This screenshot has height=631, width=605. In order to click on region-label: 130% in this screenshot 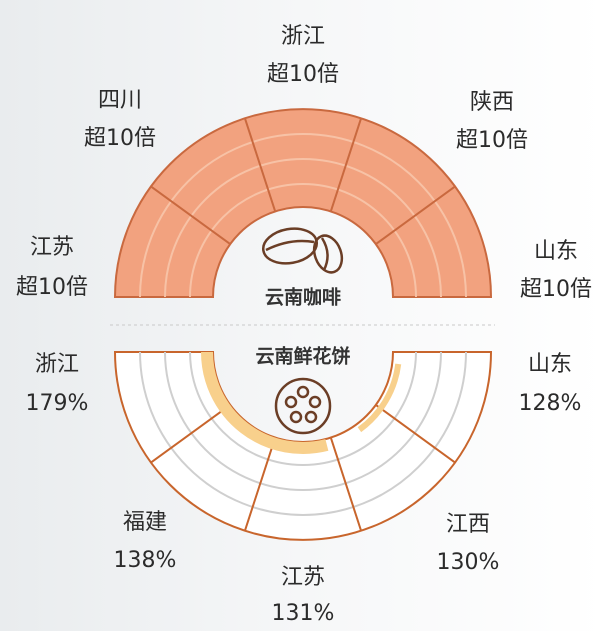, I will do `click(468, 562)`.